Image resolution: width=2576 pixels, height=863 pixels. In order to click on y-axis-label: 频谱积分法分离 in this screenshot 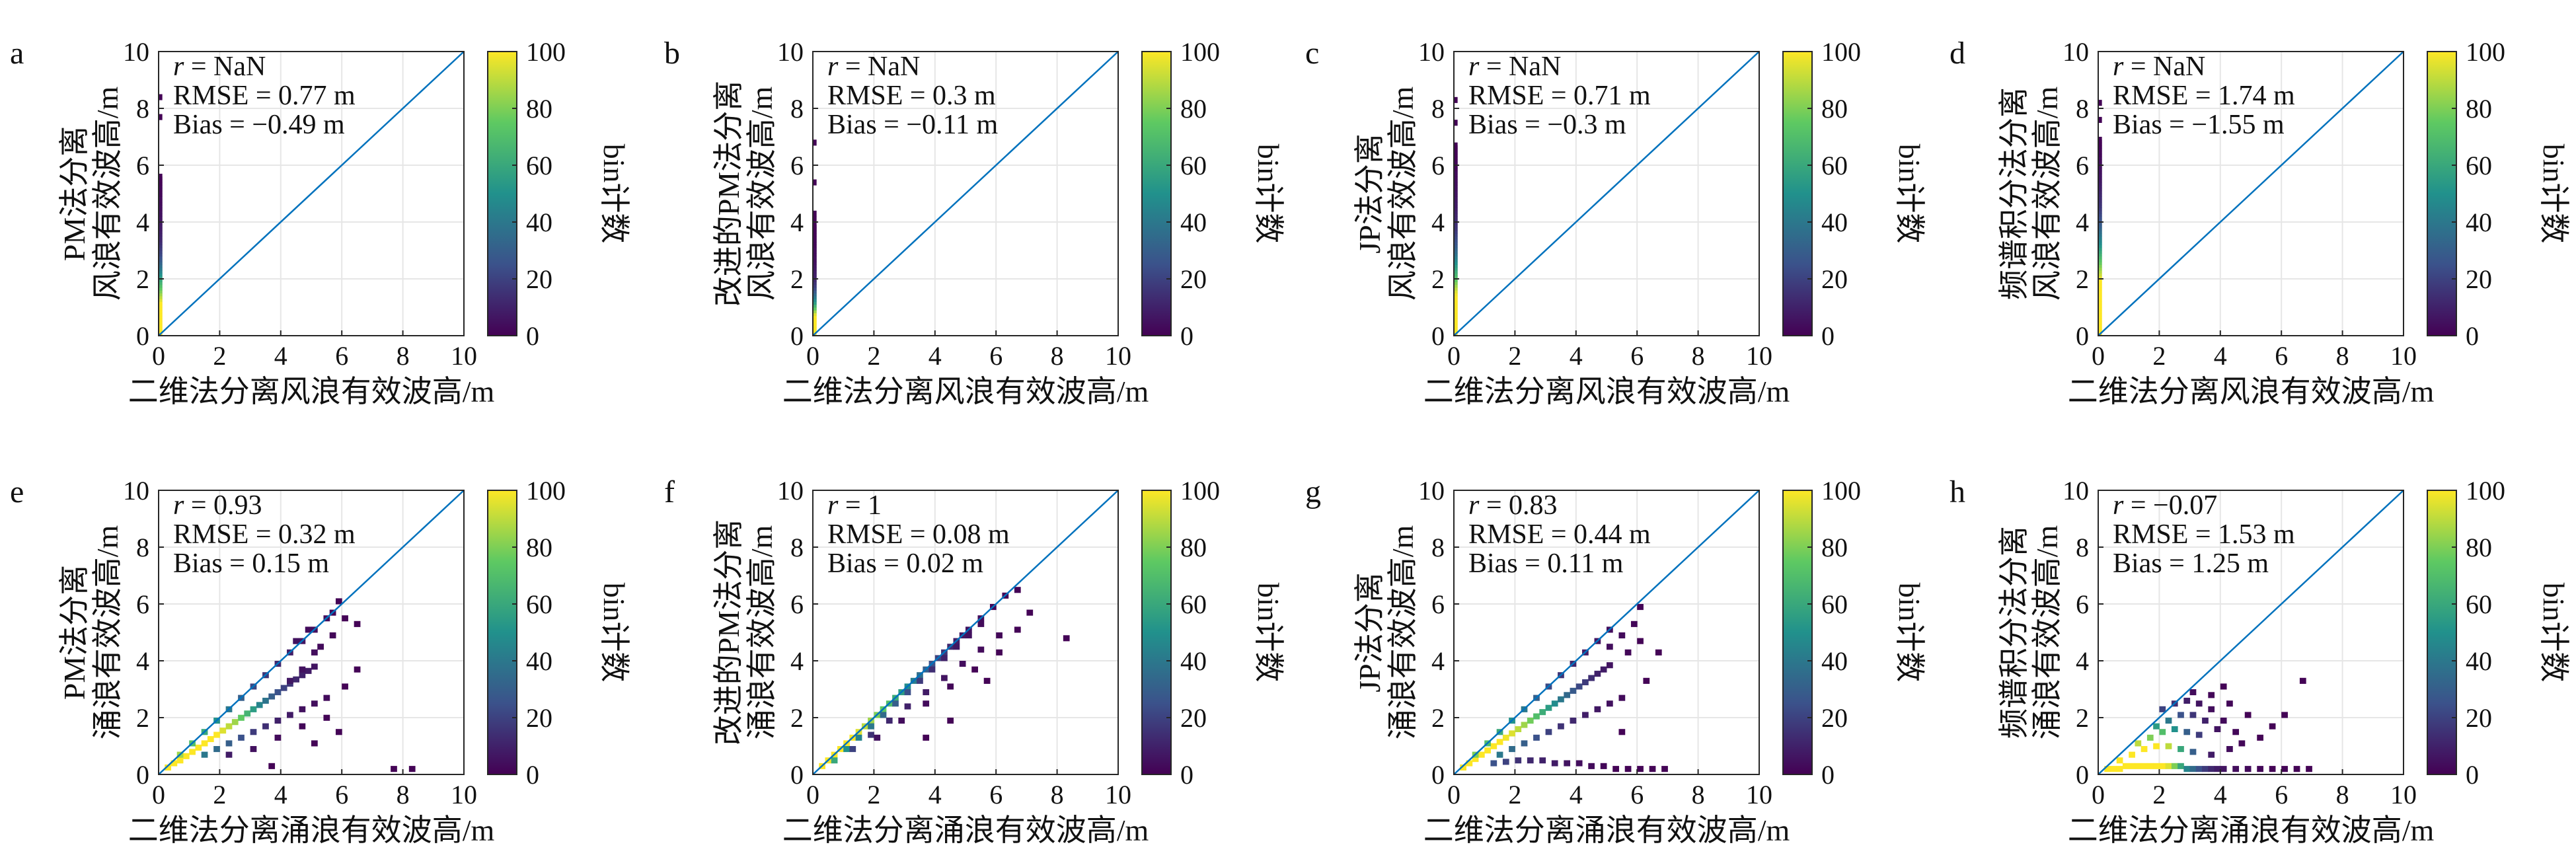, I will do `click(2014, 632)`.